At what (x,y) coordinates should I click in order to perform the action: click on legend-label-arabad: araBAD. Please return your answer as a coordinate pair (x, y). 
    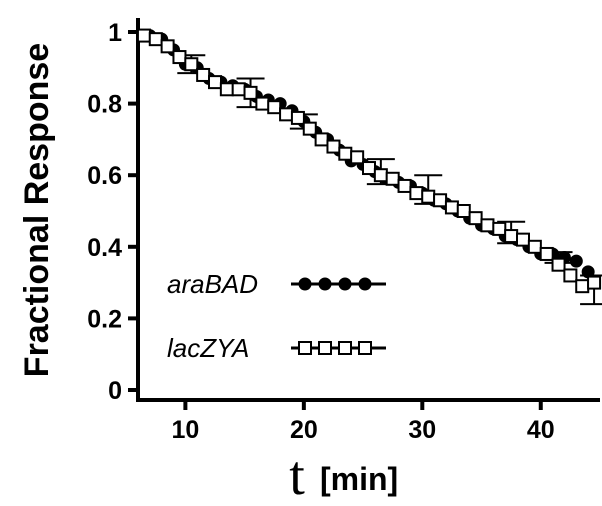
    Looking at the image, I should click on (212, 284).